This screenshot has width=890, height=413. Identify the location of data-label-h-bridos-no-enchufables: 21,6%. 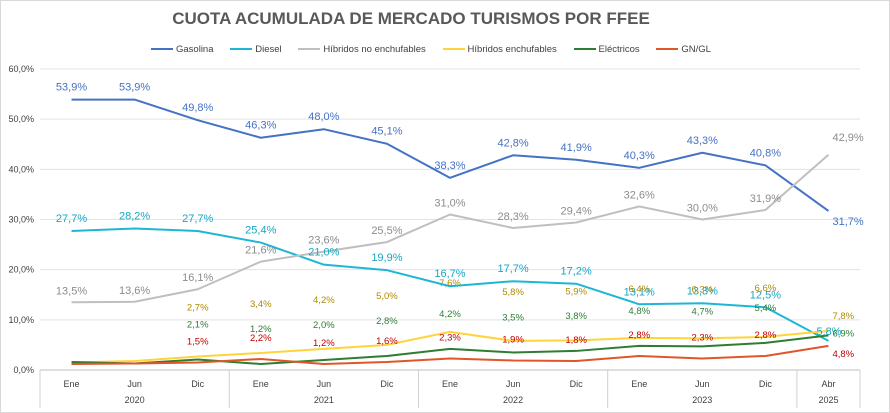
(260, 251).